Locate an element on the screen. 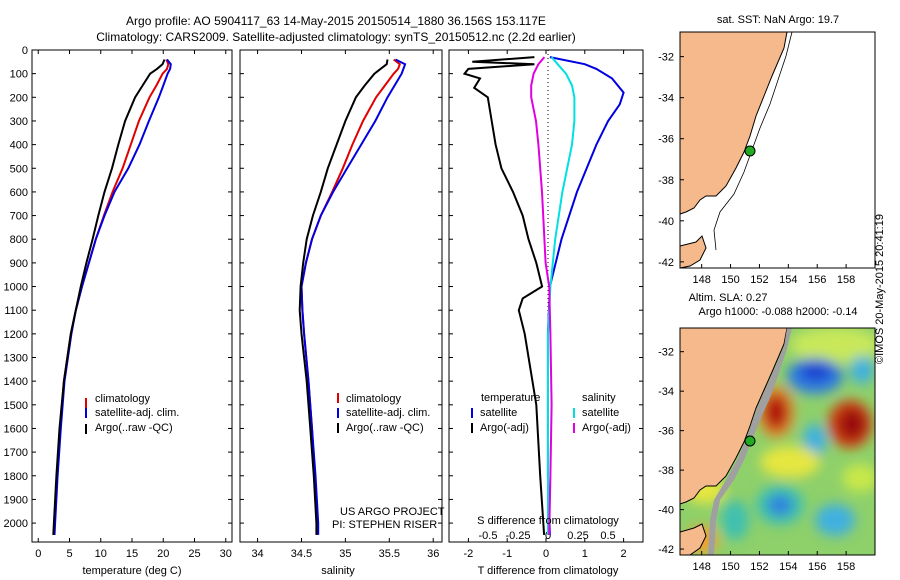 The width and height of the screenshot is (900, 580). salinity-difference-scale: -0.5 -0.25 0 0.25 0.5 is located at coordinates (547, 536).